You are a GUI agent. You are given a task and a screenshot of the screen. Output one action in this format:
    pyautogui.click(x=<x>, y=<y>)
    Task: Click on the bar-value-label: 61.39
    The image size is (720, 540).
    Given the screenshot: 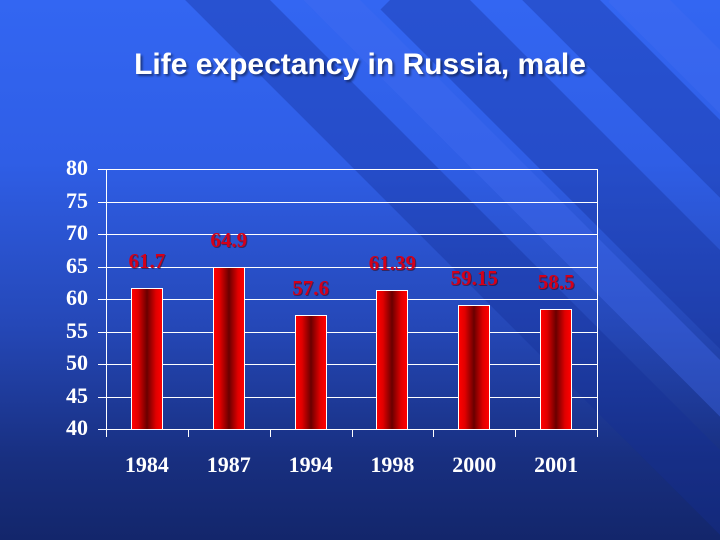 What is the action you would take?
    pyautogui.click(x=392, y=262)
    